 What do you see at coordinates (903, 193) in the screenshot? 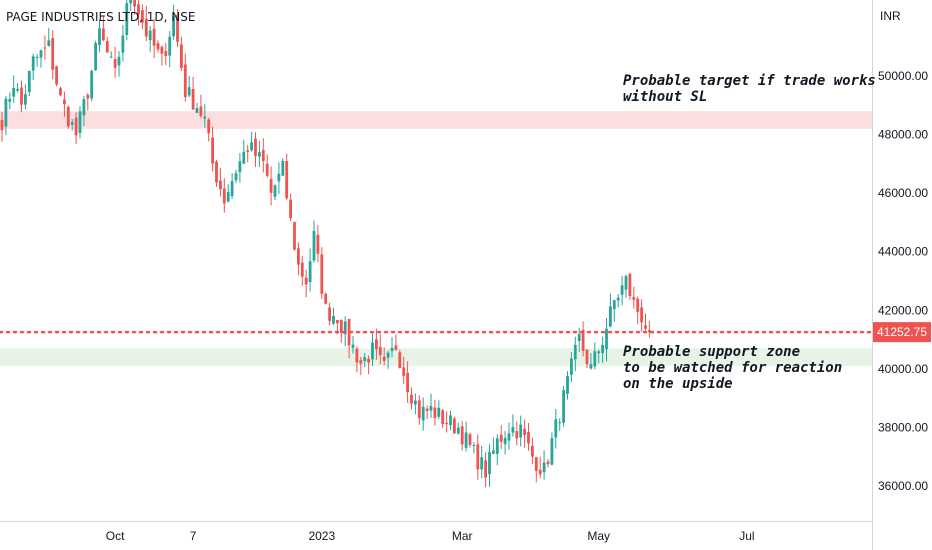
I see `y-tick-label: 46000.00` at bounding box center [903, 193].